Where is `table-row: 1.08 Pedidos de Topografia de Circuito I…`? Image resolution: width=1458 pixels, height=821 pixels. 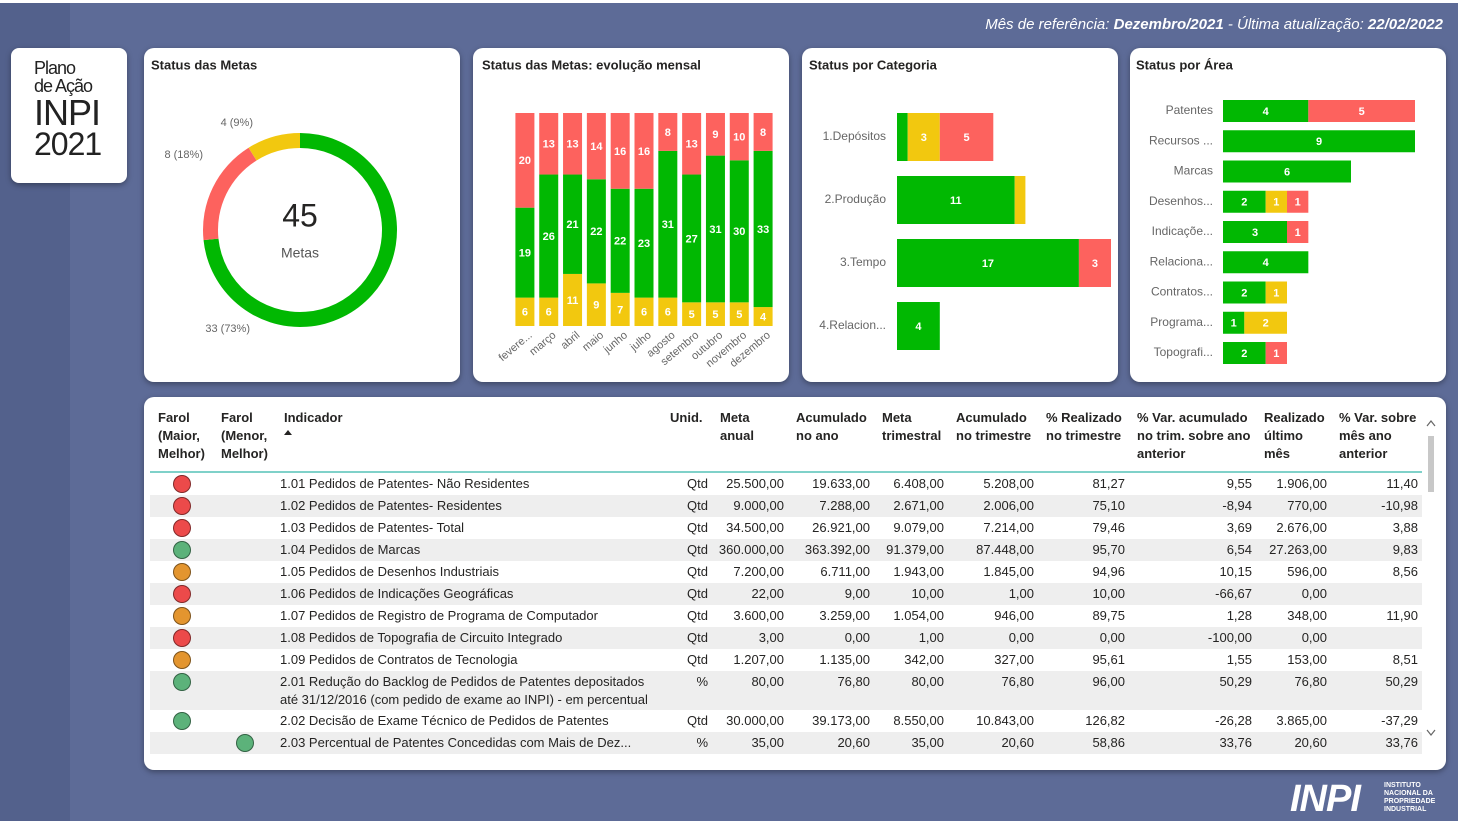
table-row: 1.08 Pedidos de Topografia de Circuito I… is located at coordinates (786, 638).